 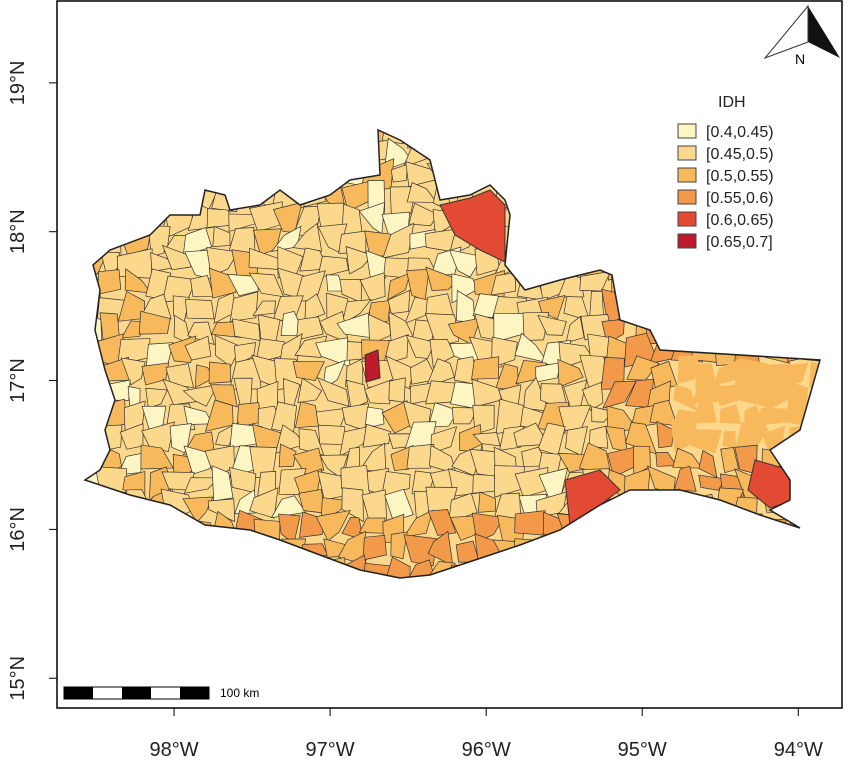 I want to click on north-label: N, so click(x=800, y=59).